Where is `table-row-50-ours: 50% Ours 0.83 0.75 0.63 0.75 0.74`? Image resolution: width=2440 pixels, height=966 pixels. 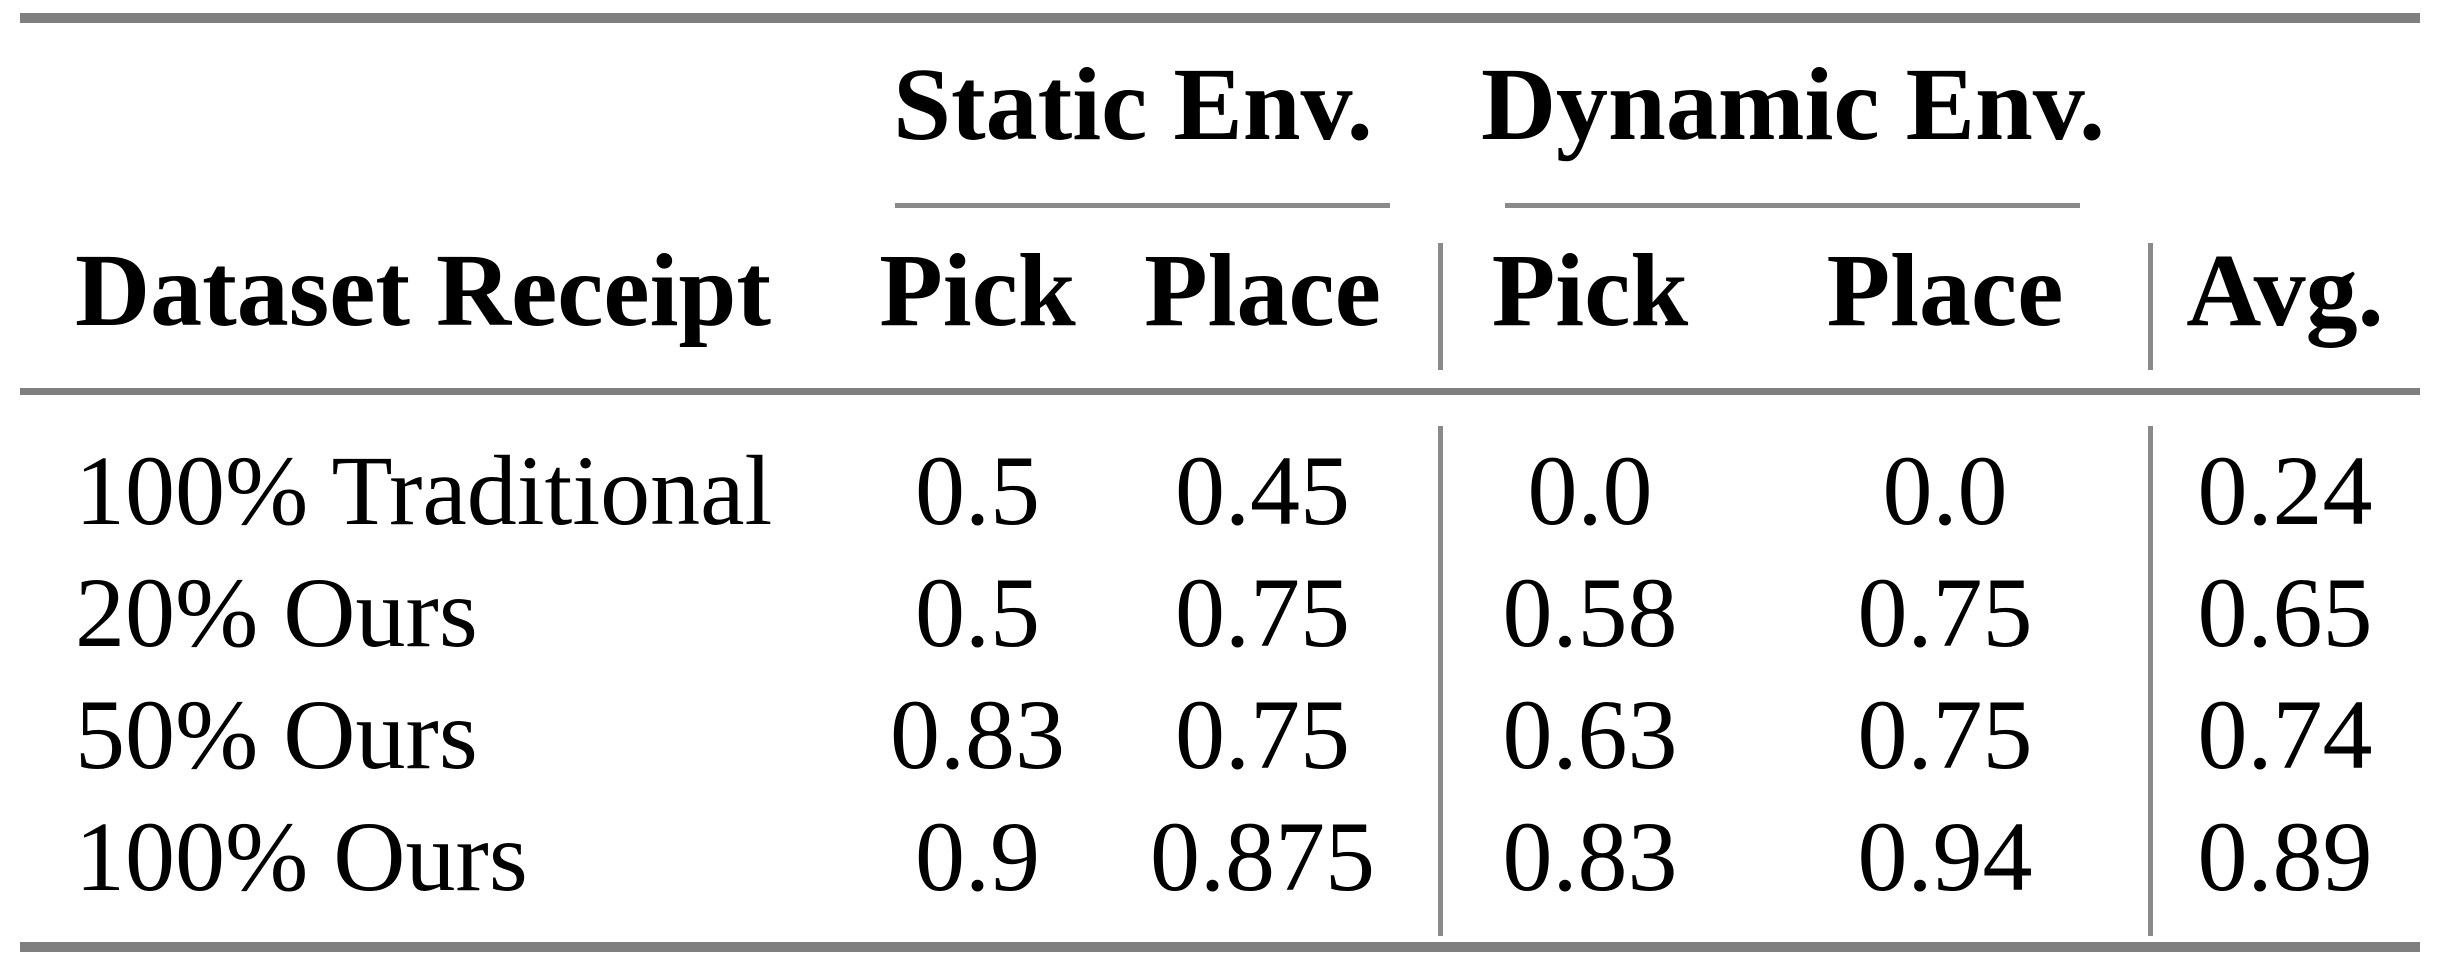 table-row-50-ours: 50% Ours 0.83 0.75 0.63 0.75 0.74 is located at coordinates (1220, 746).